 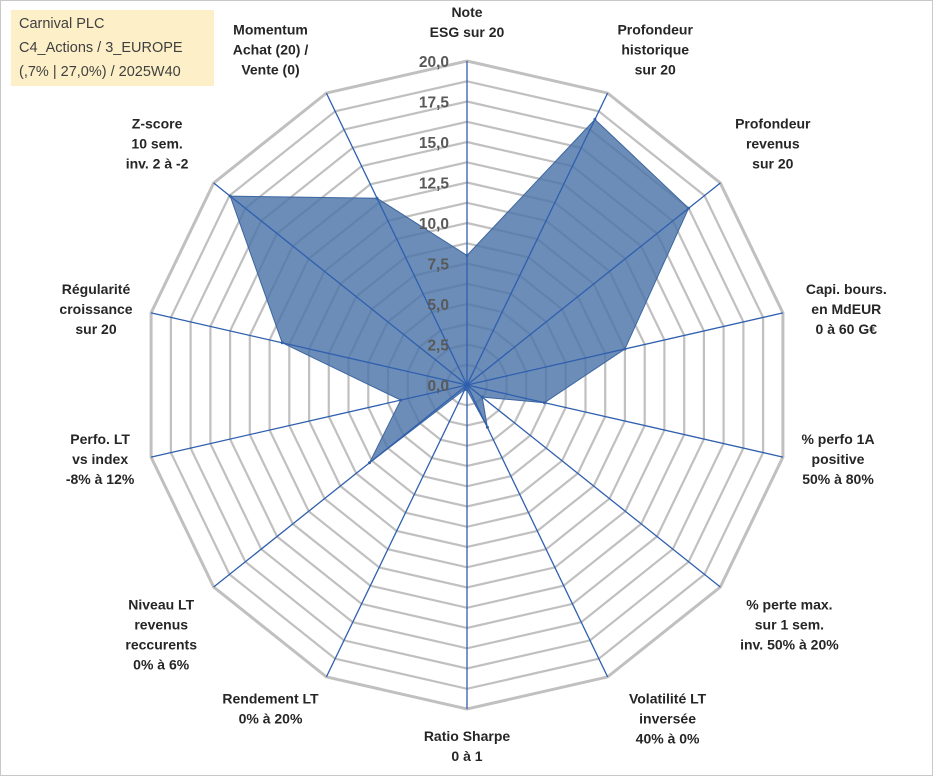 What do you see at coordinates (100, 72) in the screenshot?
I see `chart-title-stats: (,7% | 27,0%) / 2025W40` at bounding box center [100, 72].